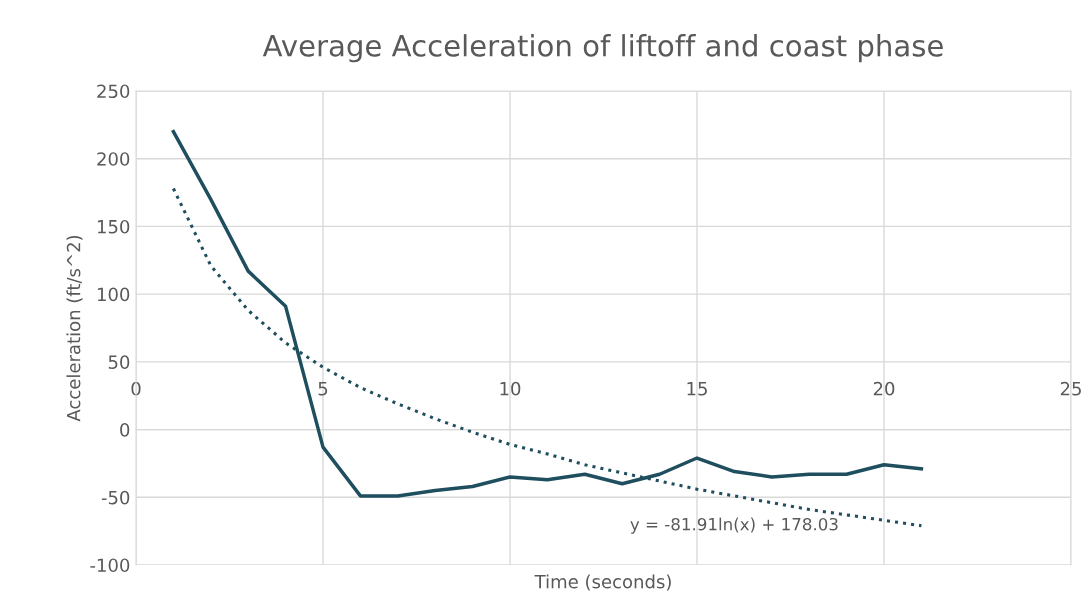  I want to click on annotation: y = -81.91ln(x) + 178.03, so click(734, 525).